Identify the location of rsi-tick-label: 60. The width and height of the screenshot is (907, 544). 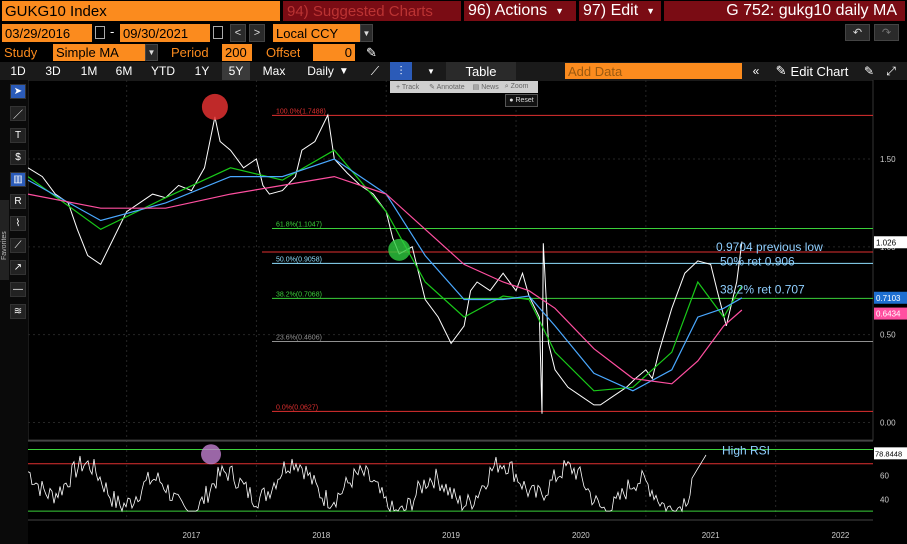
(884, 476).